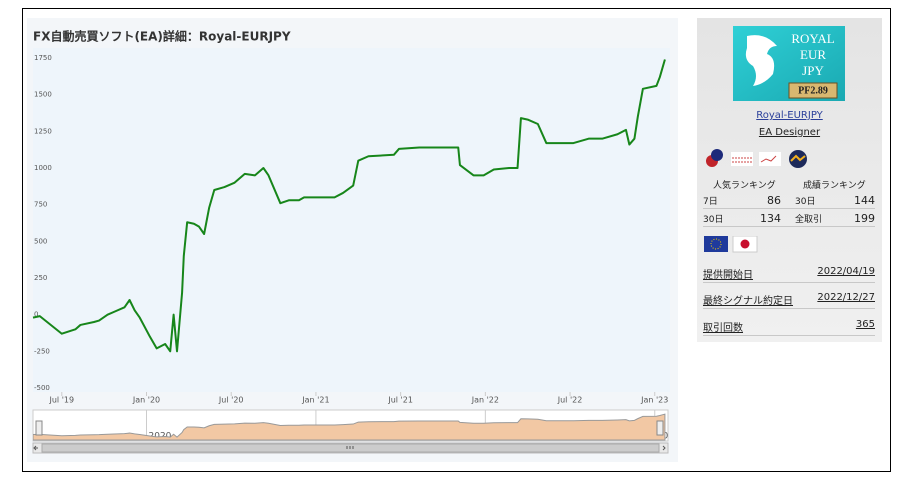 This screenshot has height=480, width=900. Describe the element at coordinates (789, 218) in the screenshot. I see `rank-row: 30日 134 全取引 199` at that location.